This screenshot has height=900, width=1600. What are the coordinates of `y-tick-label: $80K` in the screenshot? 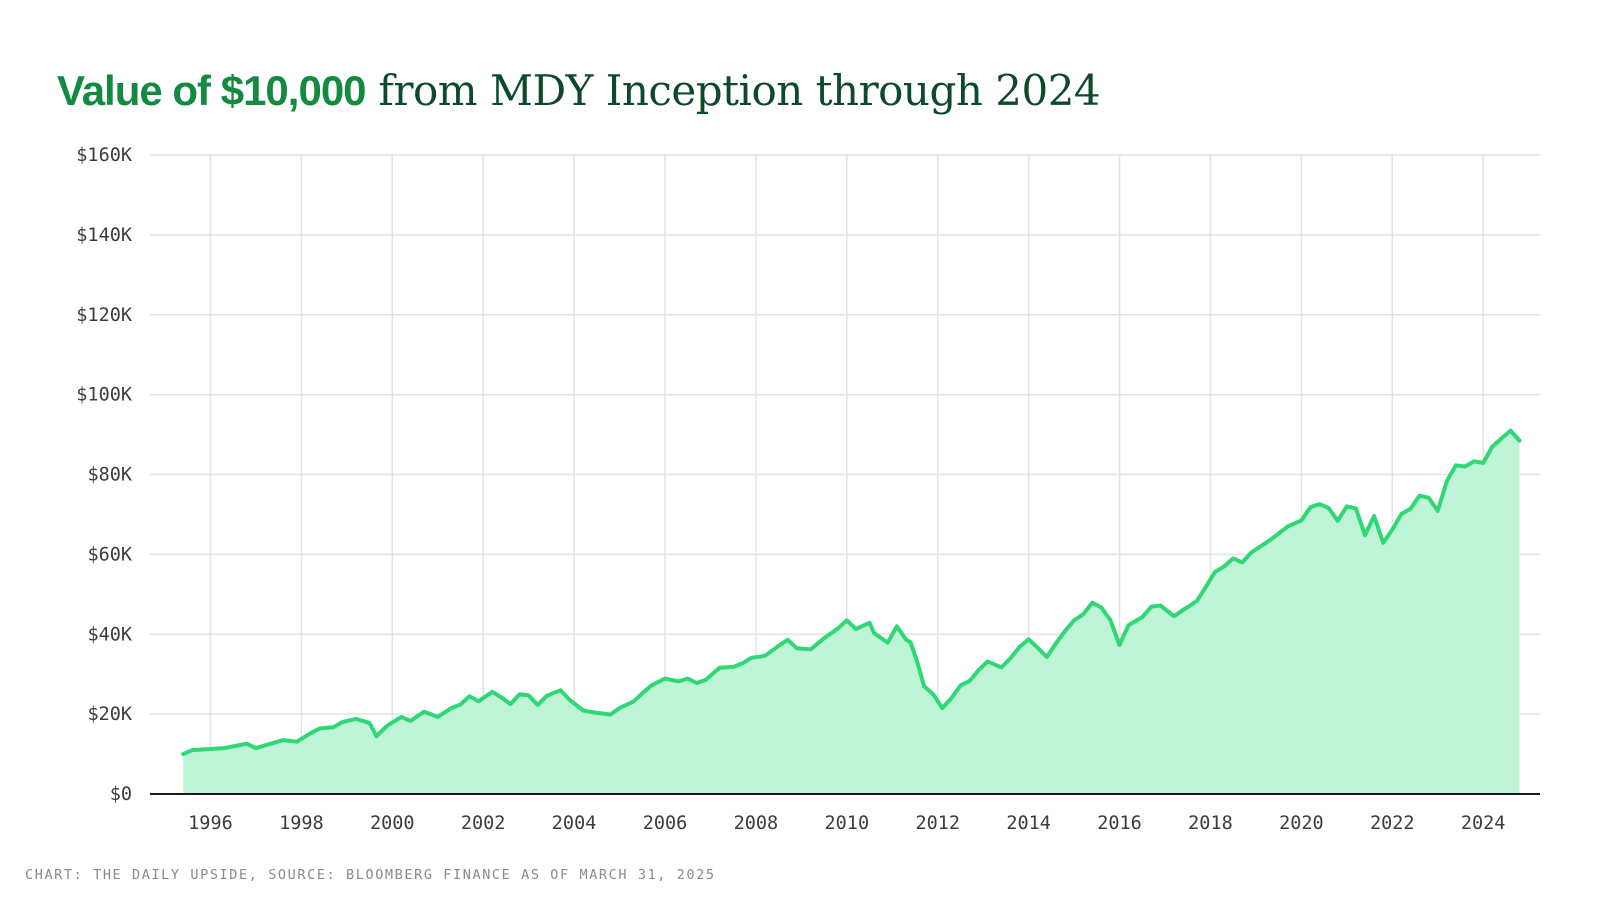 It's located at (109, 475).